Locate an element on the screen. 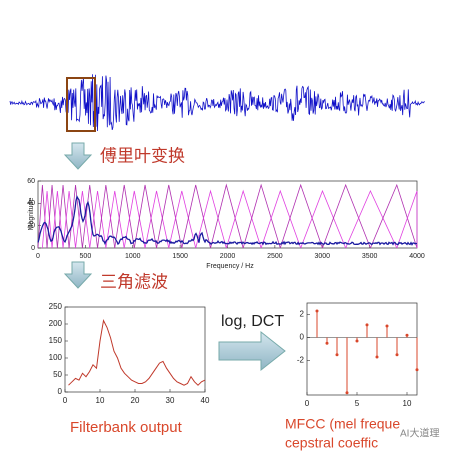  caption: cepstral coeffic is located at coordinates (331, 443).